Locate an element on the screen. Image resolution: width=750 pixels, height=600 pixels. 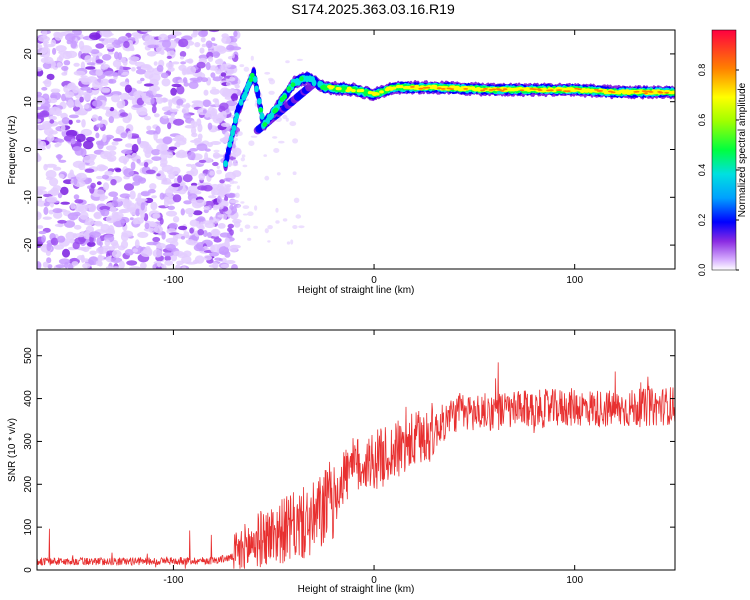
x-tick-label: 0 is located at coordinates (374, 580).